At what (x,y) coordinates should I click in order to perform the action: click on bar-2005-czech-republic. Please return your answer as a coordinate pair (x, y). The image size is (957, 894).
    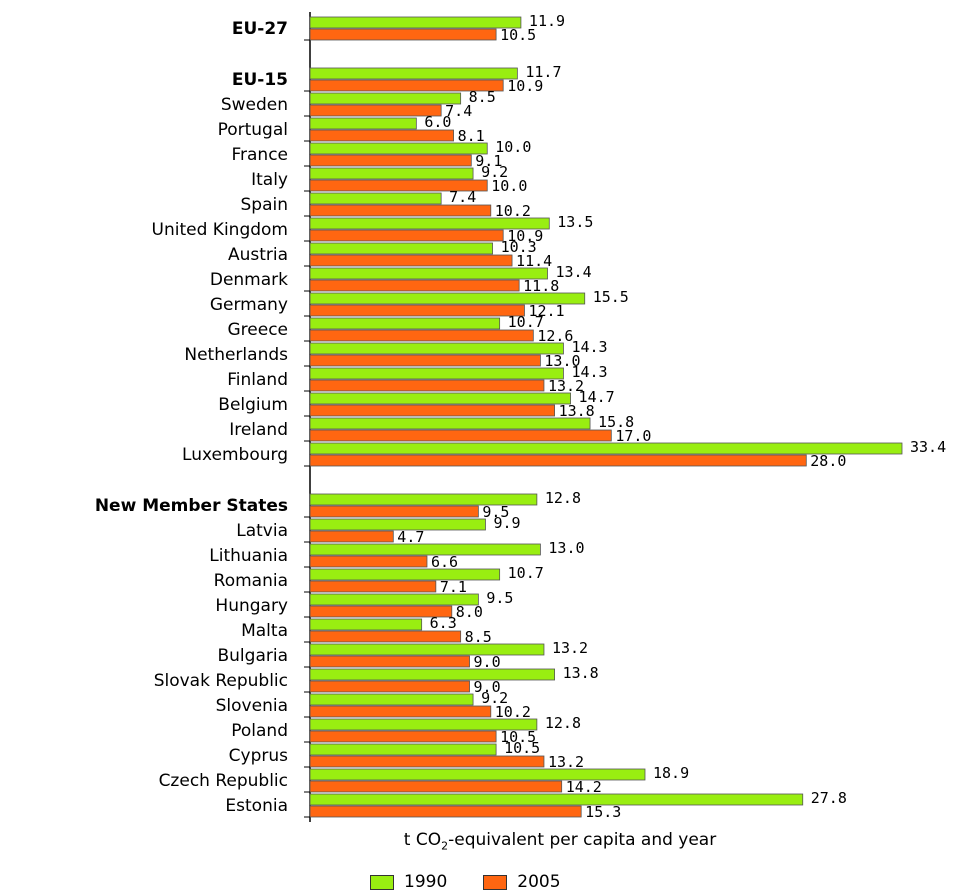
    Looking at the image, I should click on (436, 786).